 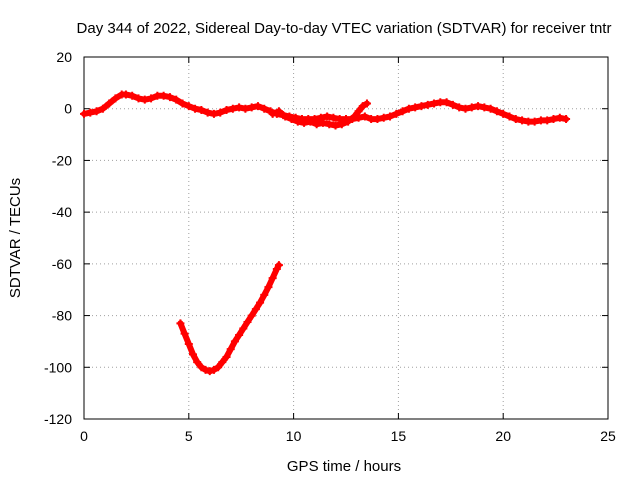 What do you see at coordinates (229, 318) in the screenshot?
I see `series-dip` at bounding box center [229, 318].